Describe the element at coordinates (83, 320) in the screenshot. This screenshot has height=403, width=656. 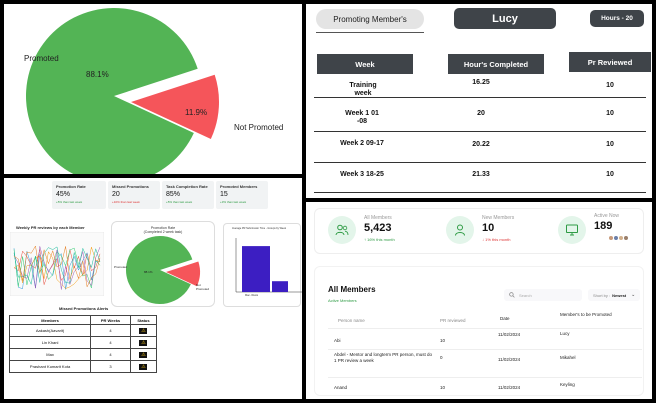
I see `table-header-row: Members PR Weeks Status` at that location.